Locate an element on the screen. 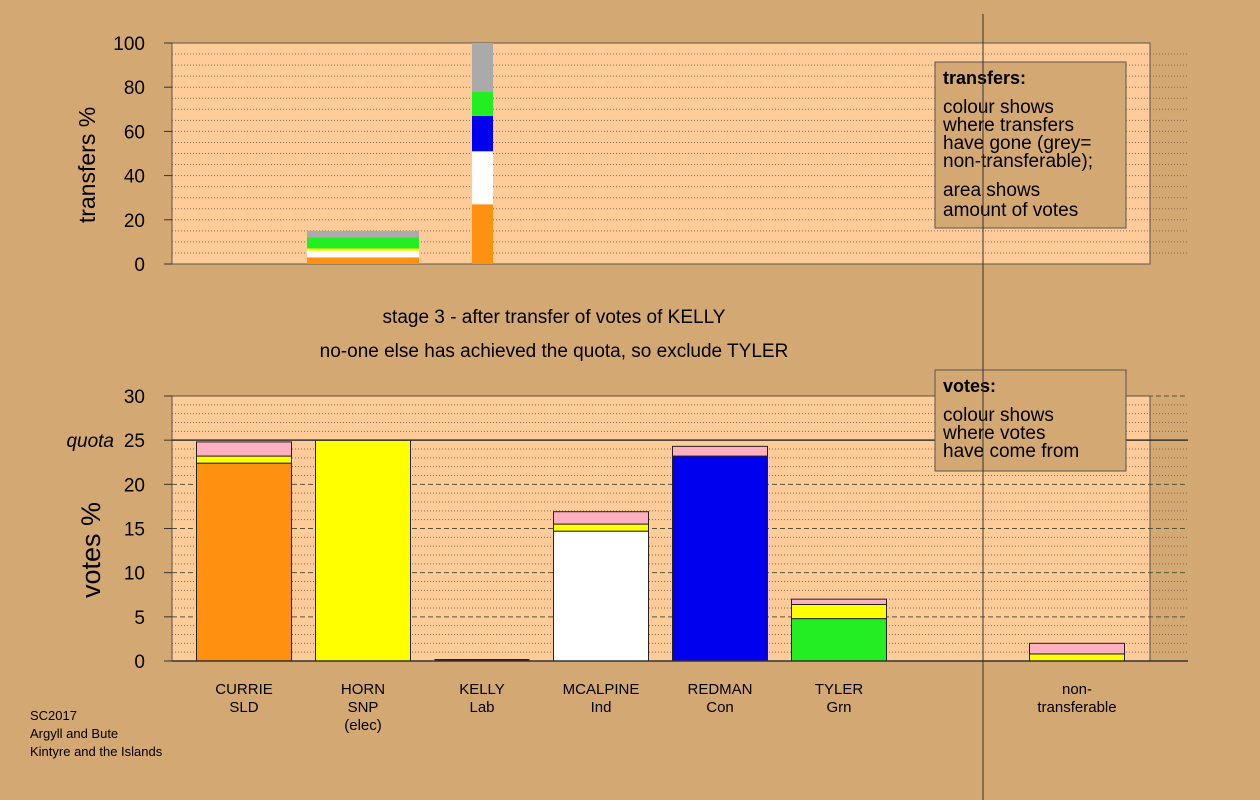 This screenshot has width=1260, height=800. votes-legend-text: where votes is located at coordinates (993, 433).